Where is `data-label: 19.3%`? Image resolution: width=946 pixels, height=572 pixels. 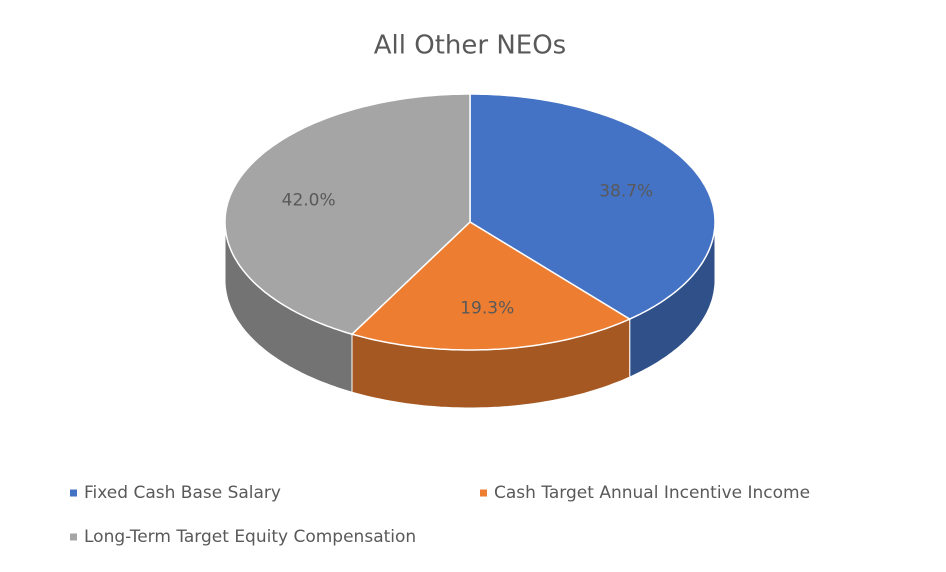 data-label: 19.3% is located at coordinates (487, 309).